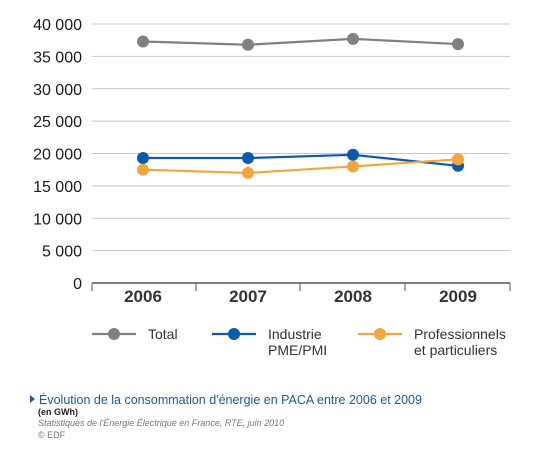 The width and height of the screenshot is (540, 449). What do you see at coordinates (248, 296) in the screenshot?
I see `x-tick-label: 2007` at bounding box center [248, 296].